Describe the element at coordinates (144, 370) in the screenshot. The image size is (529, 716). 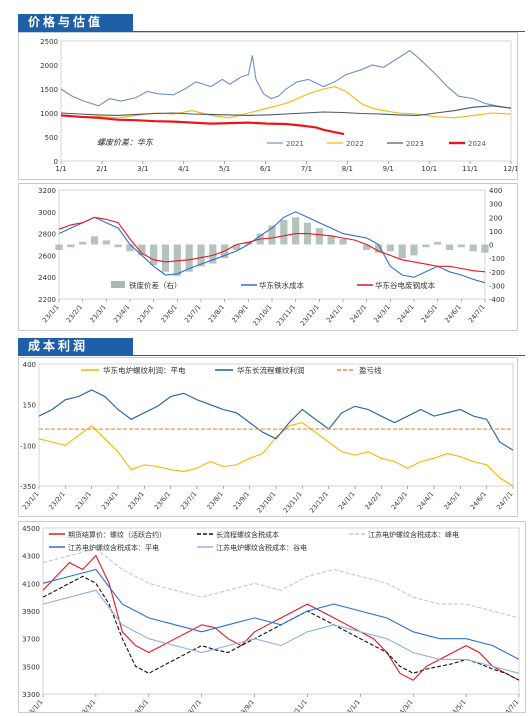
I see `legend-label: 华东电炉螺纹利润：平电` at that location.